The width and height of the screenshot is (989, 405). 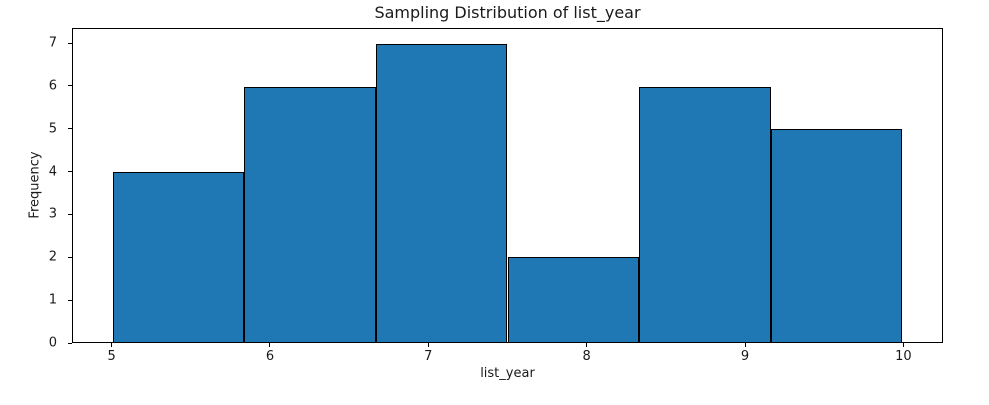 I want to click on x-axis-tick-labels: 5 6 7 8 9 10, so click(x=507, y=357).